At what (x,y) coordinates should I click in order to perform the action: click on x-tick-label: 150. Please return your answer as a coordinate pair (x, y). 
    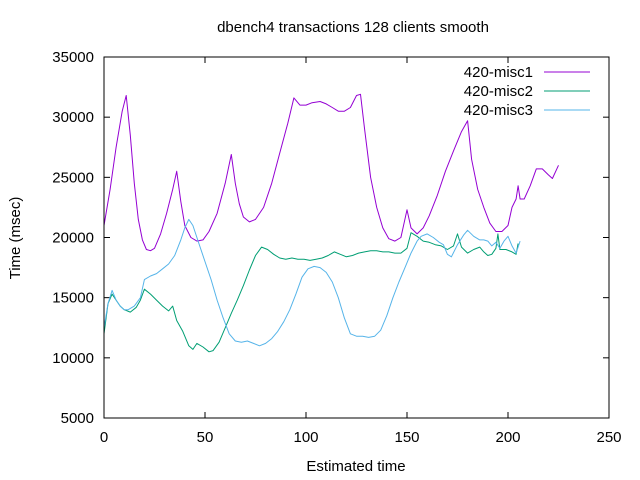
    Looking at the image, I should click on (406, 437).